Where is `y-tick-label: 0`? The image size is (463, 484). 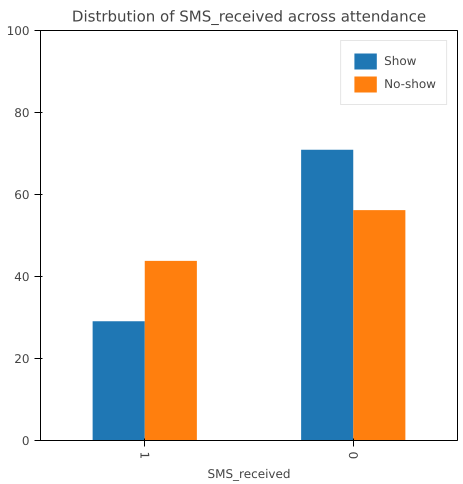 y-tick-label: 0 is located at coordinates (26, 441).